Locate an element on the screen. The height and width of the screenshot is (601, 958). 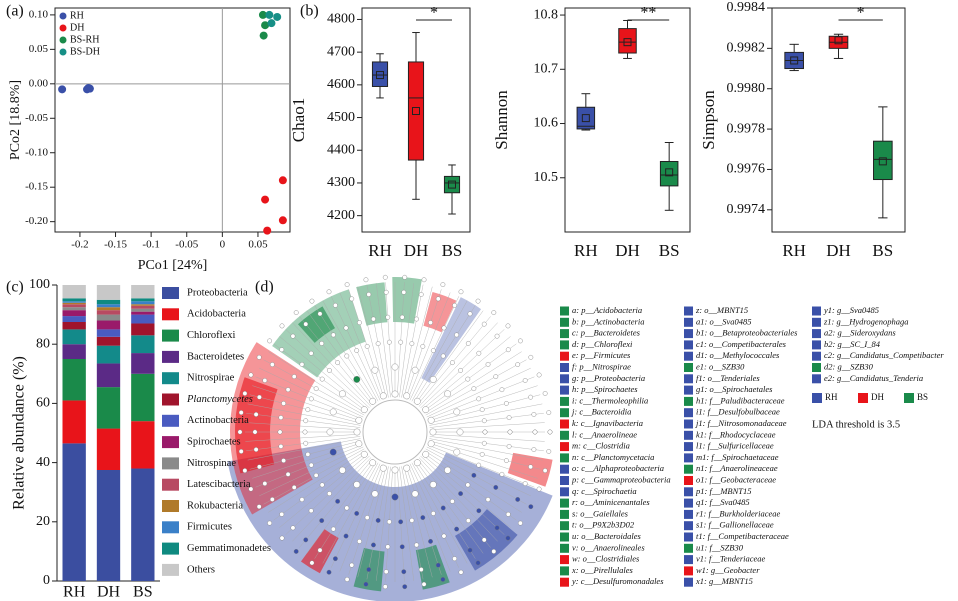
legend-label: r1: f__Burkholderiaceae is located at coordinates (738, 513).